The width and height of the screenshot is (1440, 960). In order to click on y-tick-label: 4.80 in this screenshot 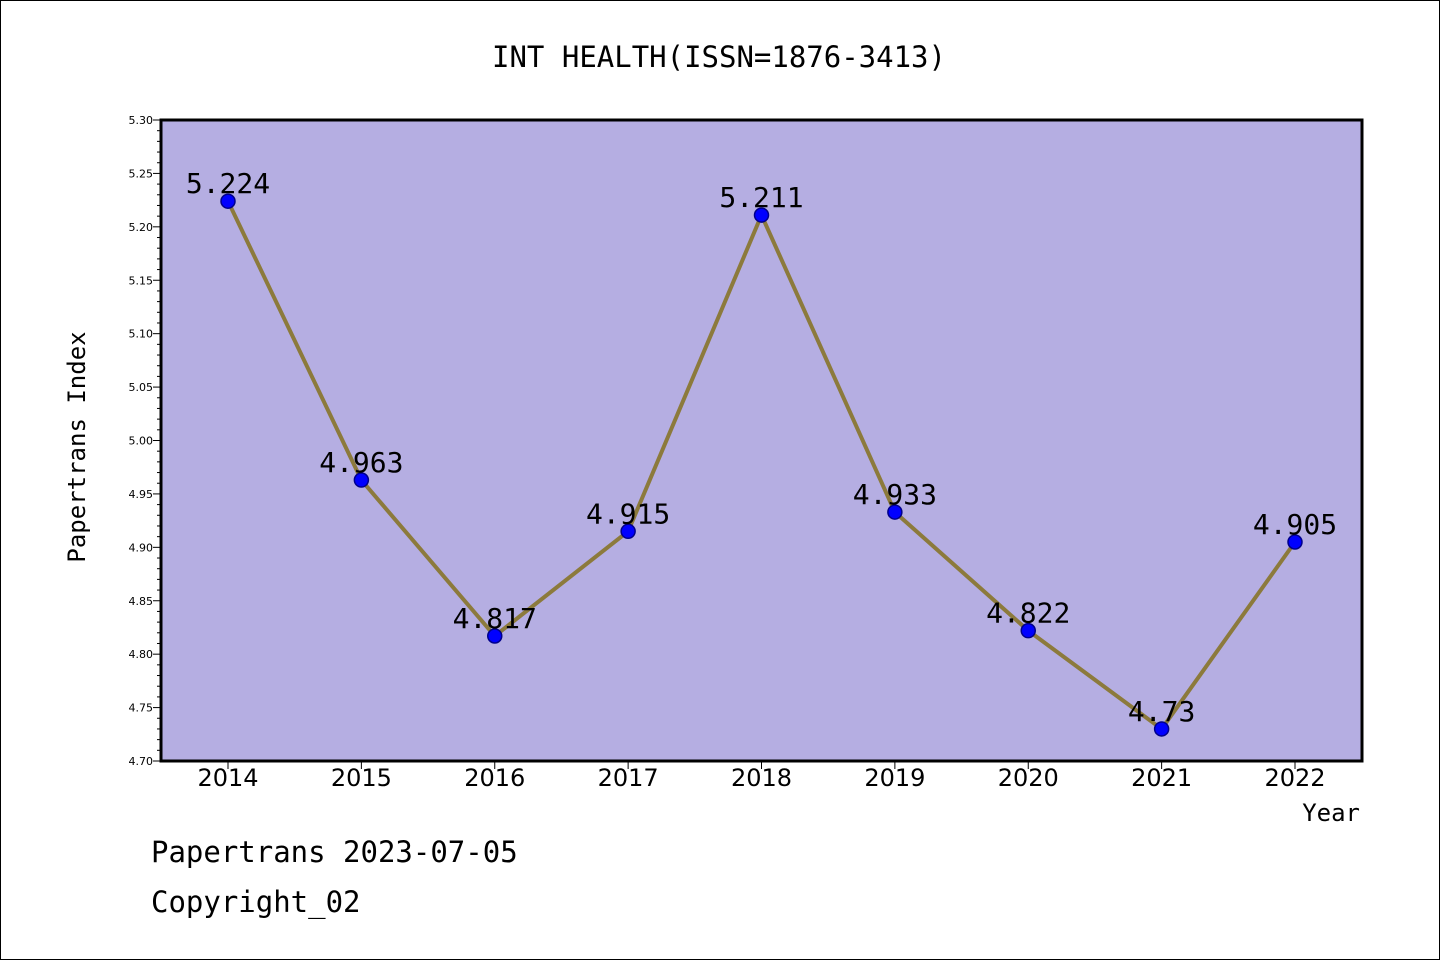, I will do `click(141, 654)`.